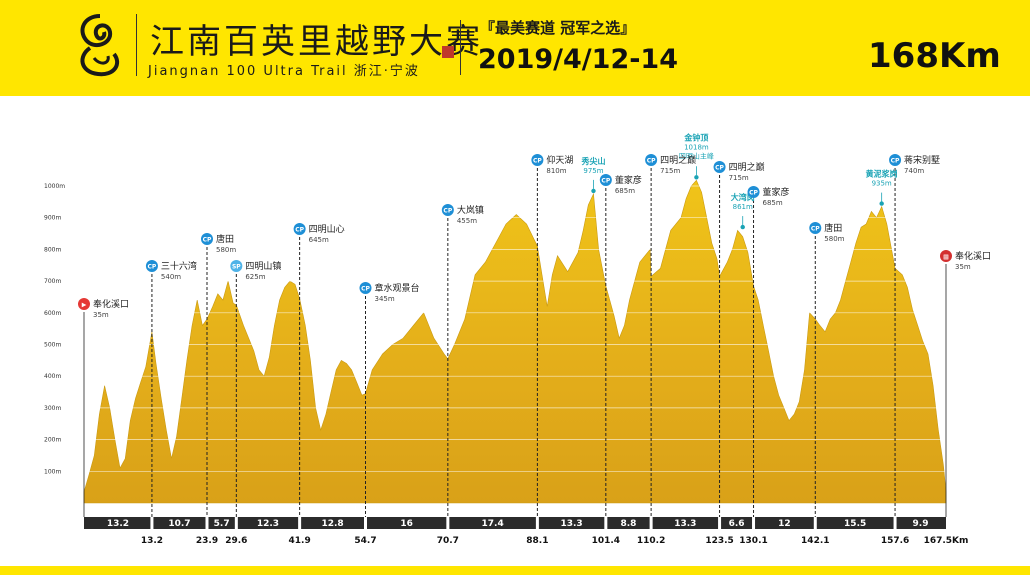  I want to click on km-label: 29.6, so click(236, 541).